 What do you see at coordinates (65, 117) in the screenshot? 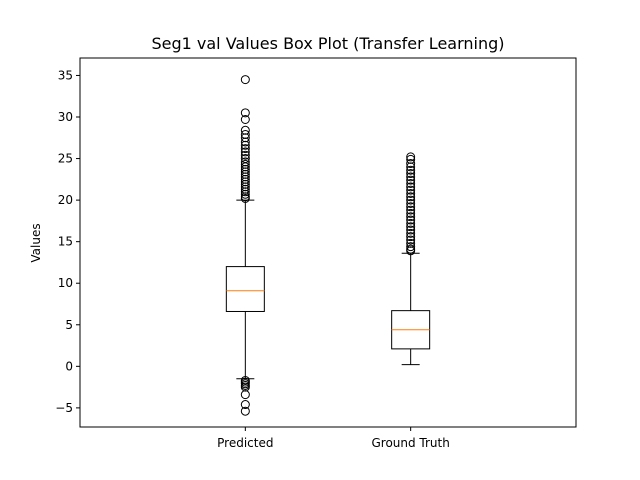
I see `y-tick-label: 30` at bounding box center [65, 117].